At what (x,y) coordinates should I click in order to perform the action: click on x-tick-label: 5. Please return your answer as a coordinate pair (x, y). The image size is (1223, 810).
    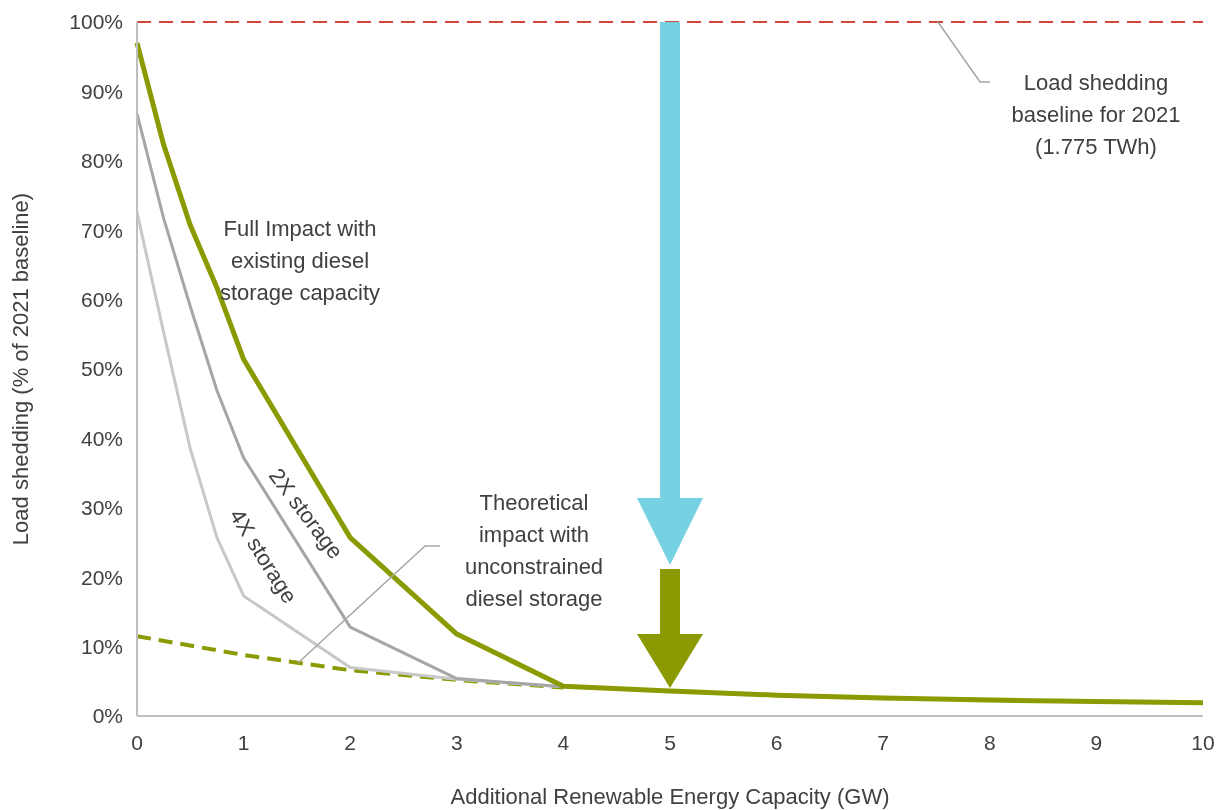
    Looking at the image, I should click on (670, 742).